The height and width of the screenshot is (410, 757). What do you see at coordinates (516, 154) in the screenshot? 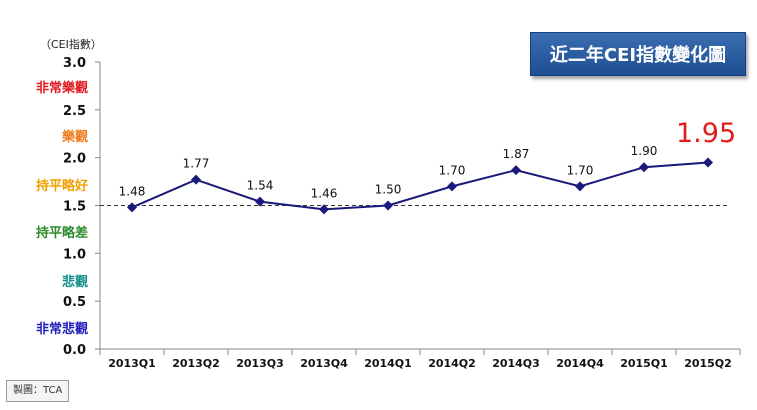
I see `data-label: 1.87` at bounding box center [516, 154].